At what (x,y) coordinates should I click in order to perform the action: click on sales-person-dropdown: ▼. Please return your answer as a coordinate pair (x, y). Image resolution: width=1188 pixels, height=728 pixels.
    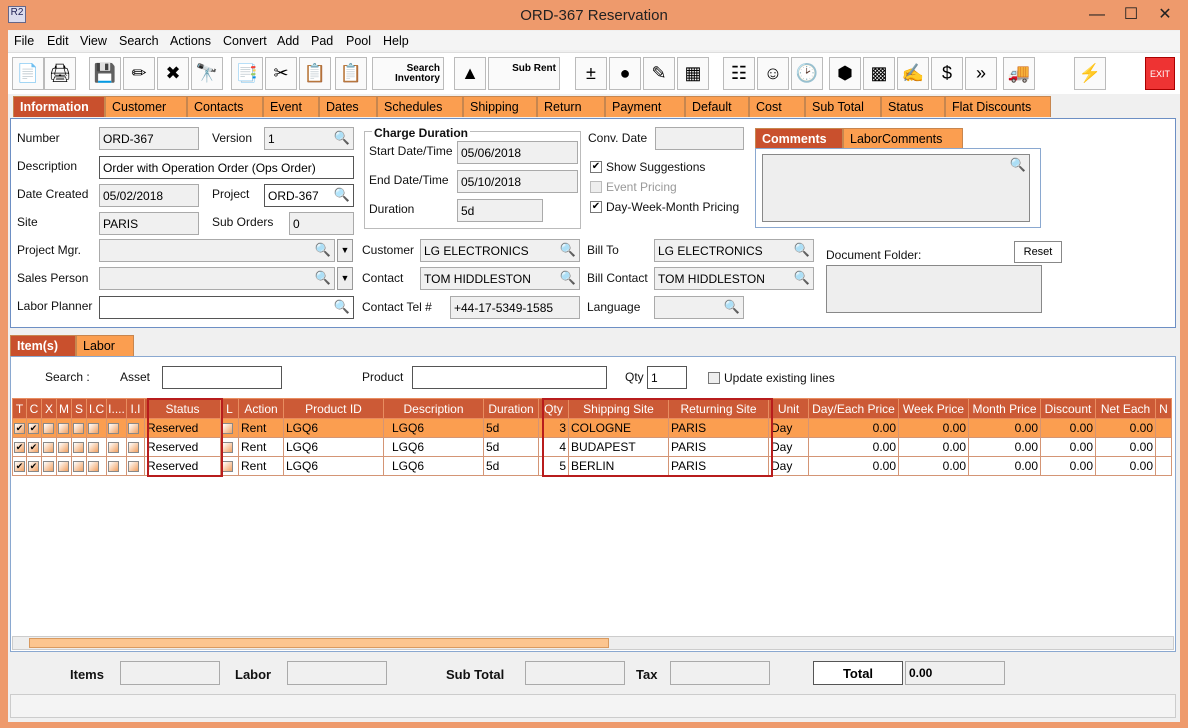
    Looking at the image, I should click on (345, 278).